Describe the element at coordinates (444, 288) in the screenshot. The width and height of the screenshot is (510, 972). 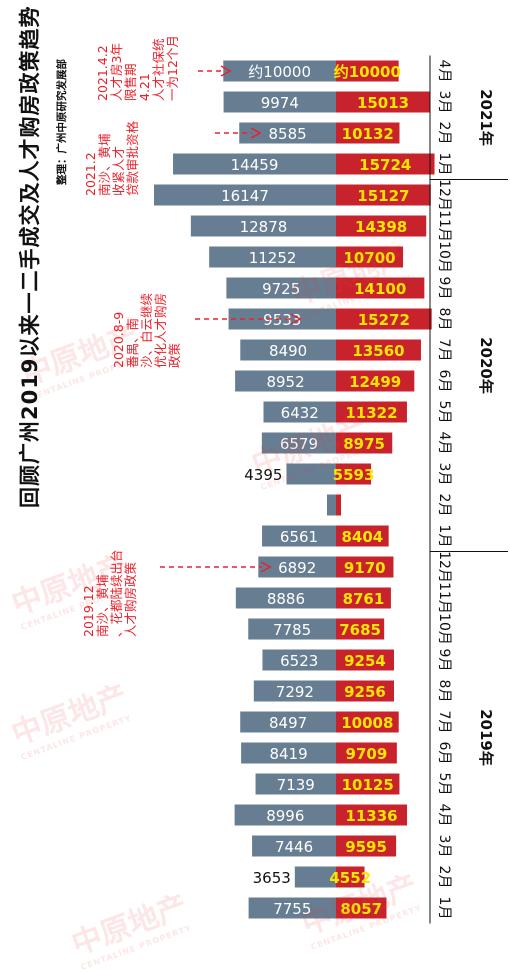
I see `tick-label-month-7: 9月` at that location.